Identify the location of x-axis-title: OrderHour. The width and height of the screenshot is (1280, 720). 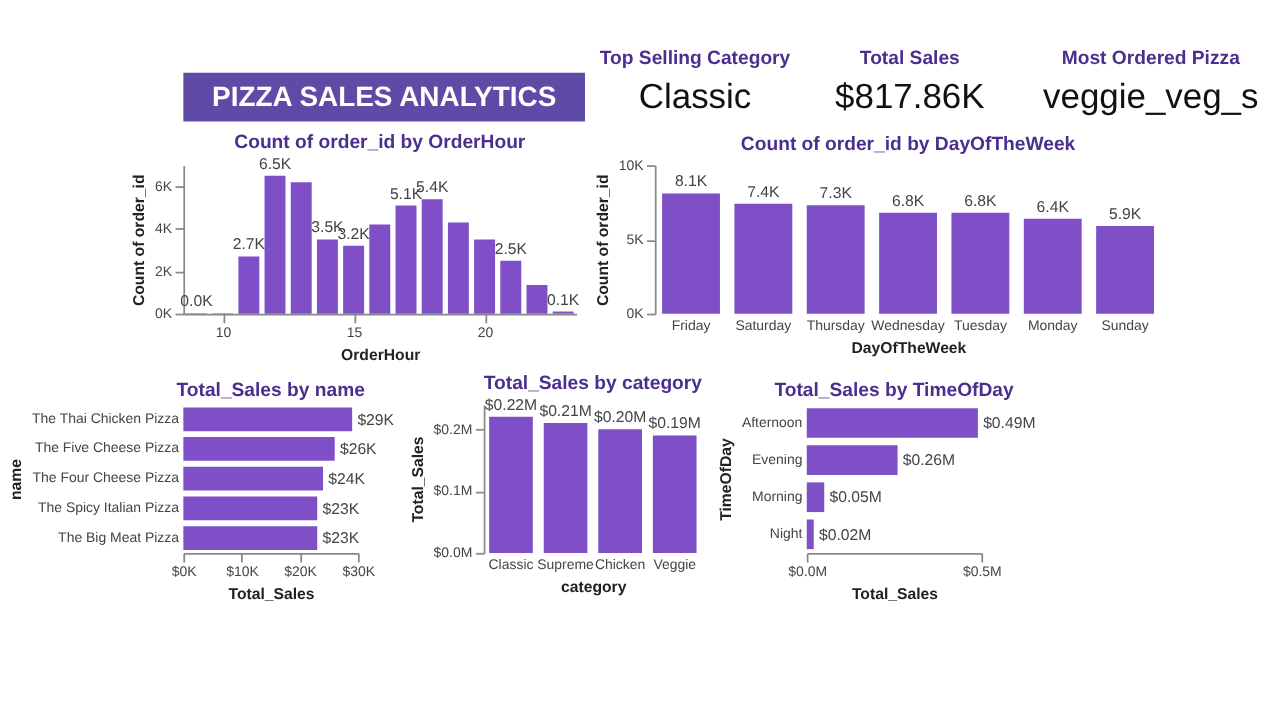
(381, 354).